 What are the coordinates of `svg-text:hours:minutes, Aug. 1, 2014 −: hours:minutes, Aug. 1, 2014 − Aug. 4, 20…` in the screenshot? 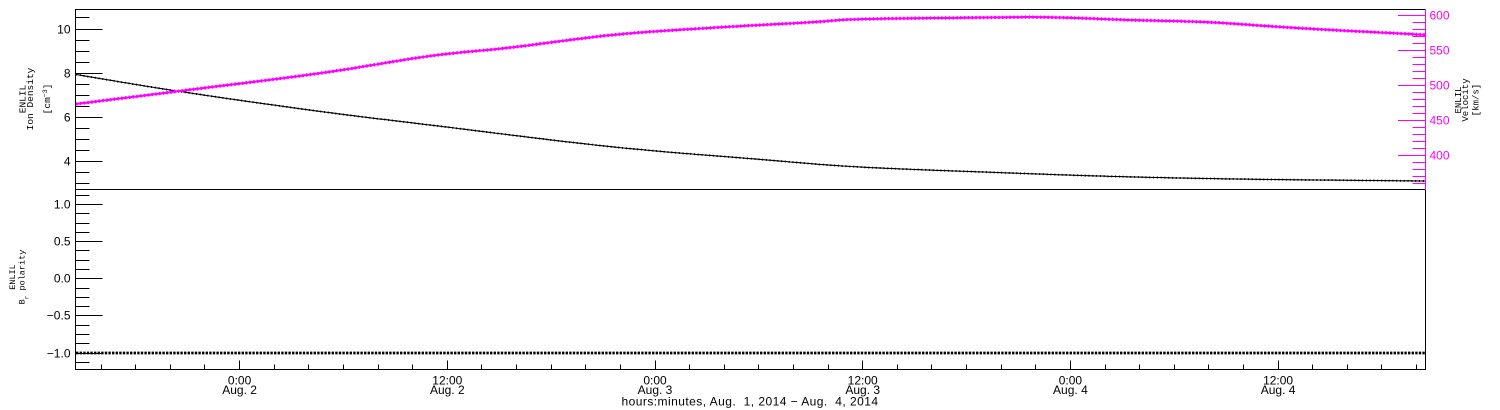 It's located at (750, 402).